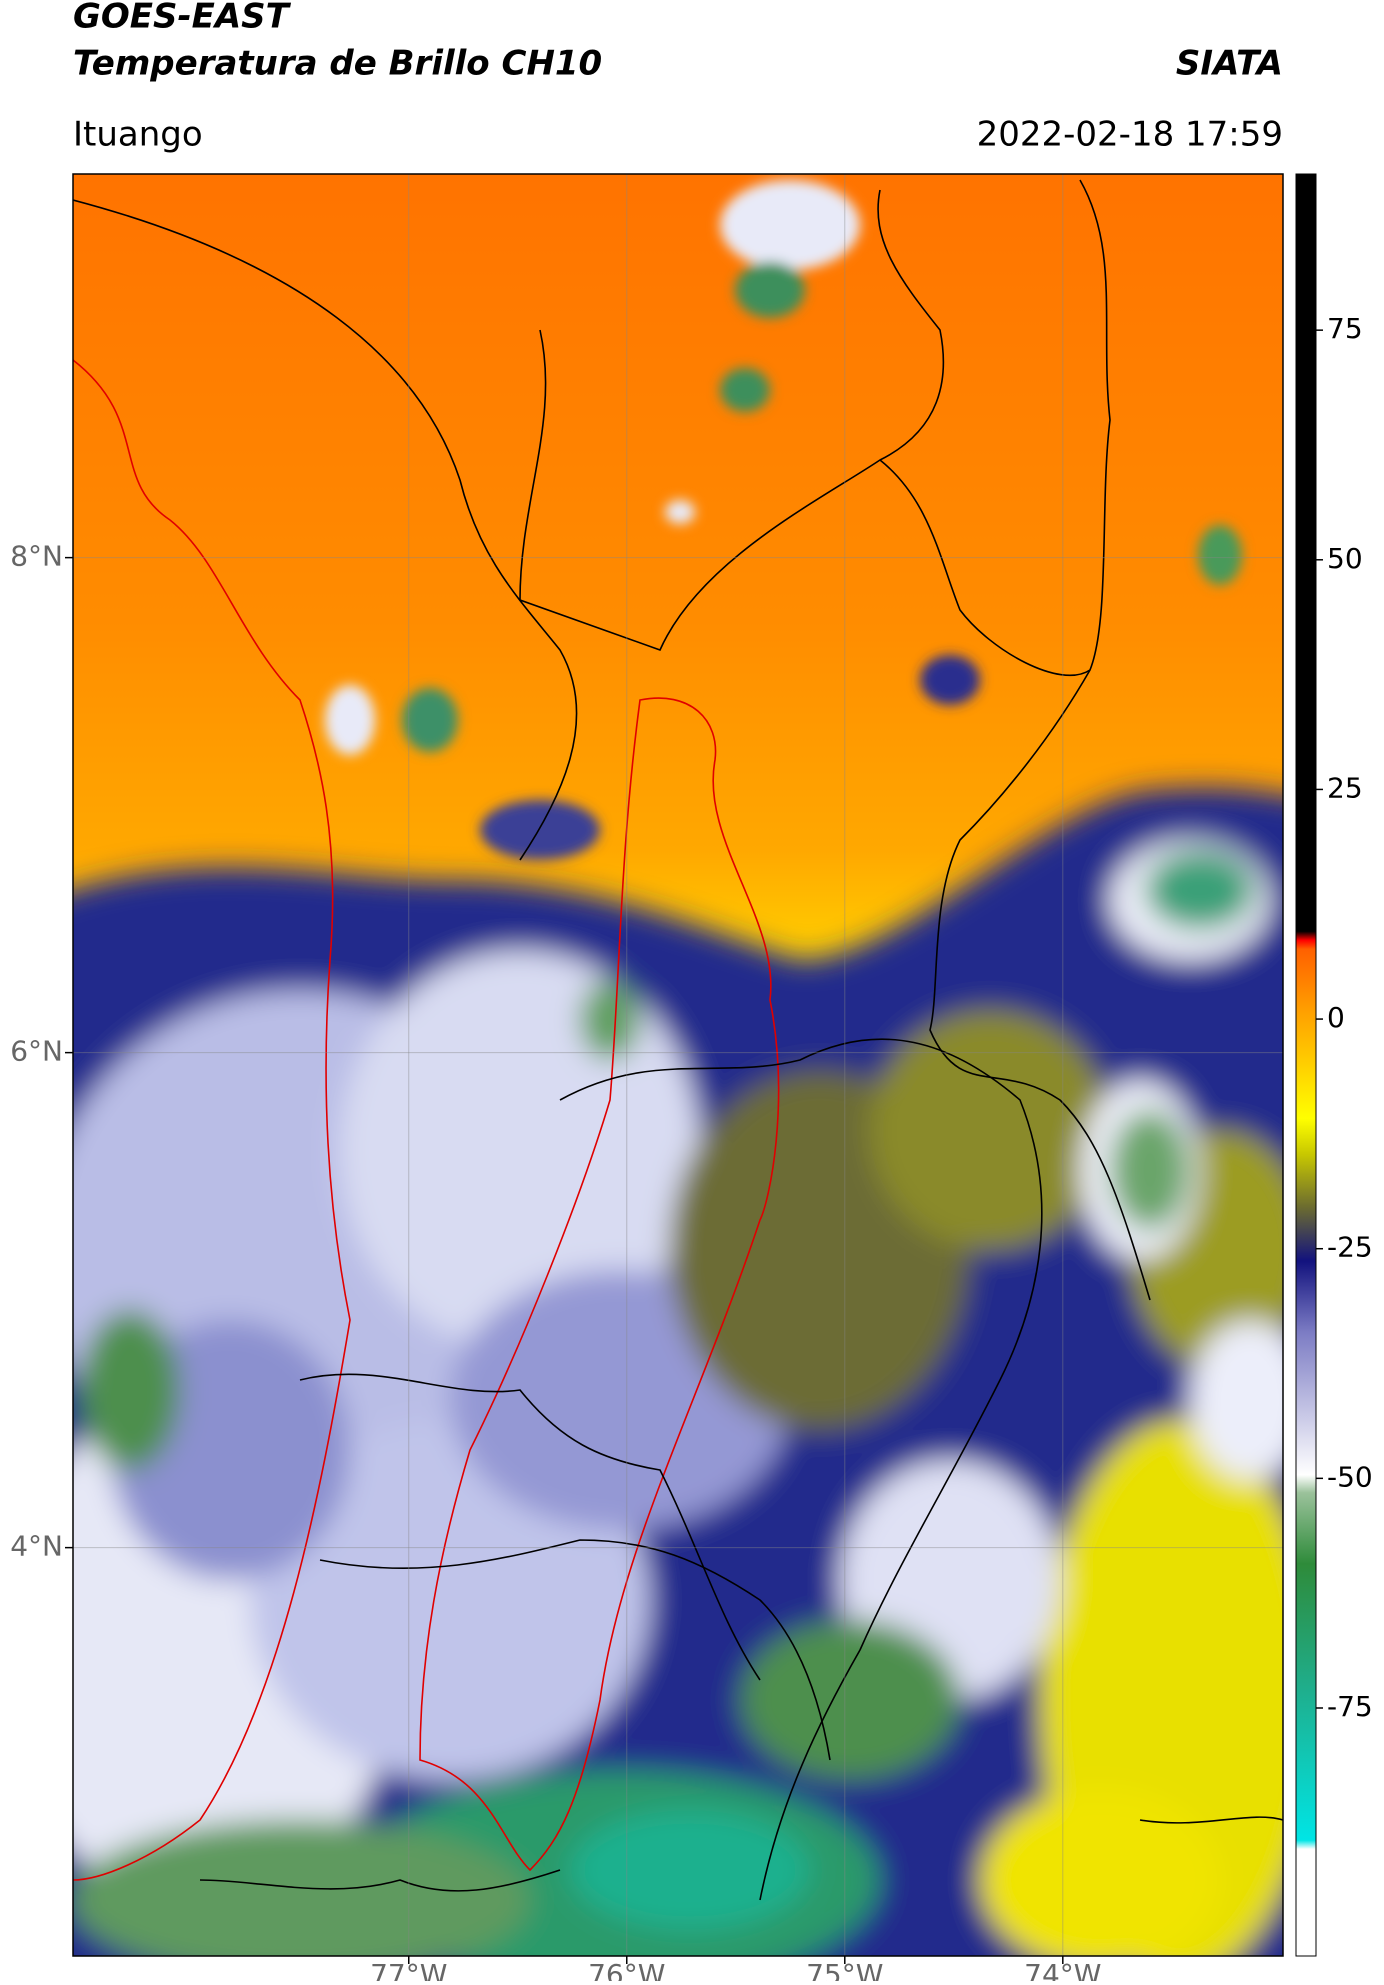 The image size is (1384, 1985). What do you see at coordinates (1306, 1065) in the screenshot?
I see `colorbar` at bounding box center [1306, 1065].